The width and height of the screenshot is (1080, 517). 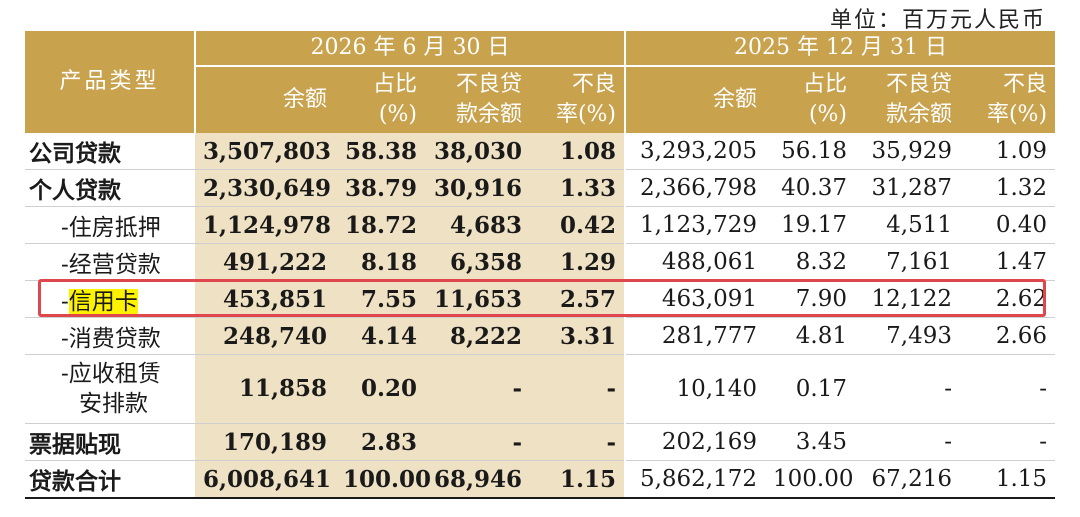 I want to click on cell-value: 1.33, so click(x=578, y=188).